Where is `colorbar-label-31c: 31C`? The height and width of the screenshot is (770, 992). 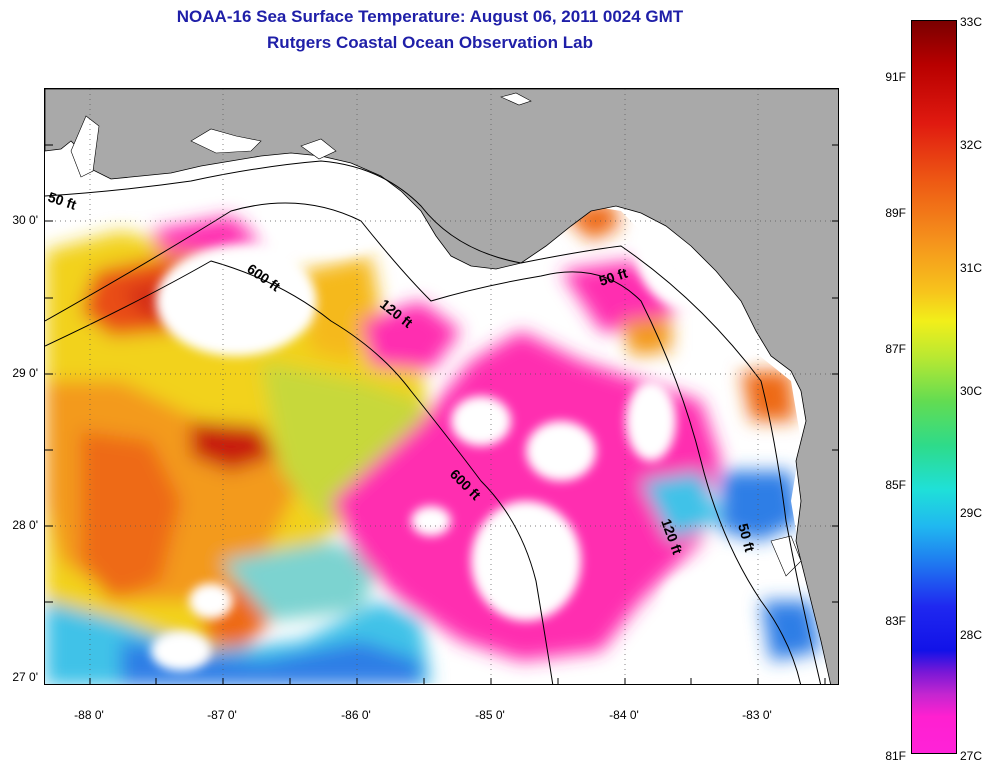
colorbar-label-31c: 31C is located at coordinates (971, 268).